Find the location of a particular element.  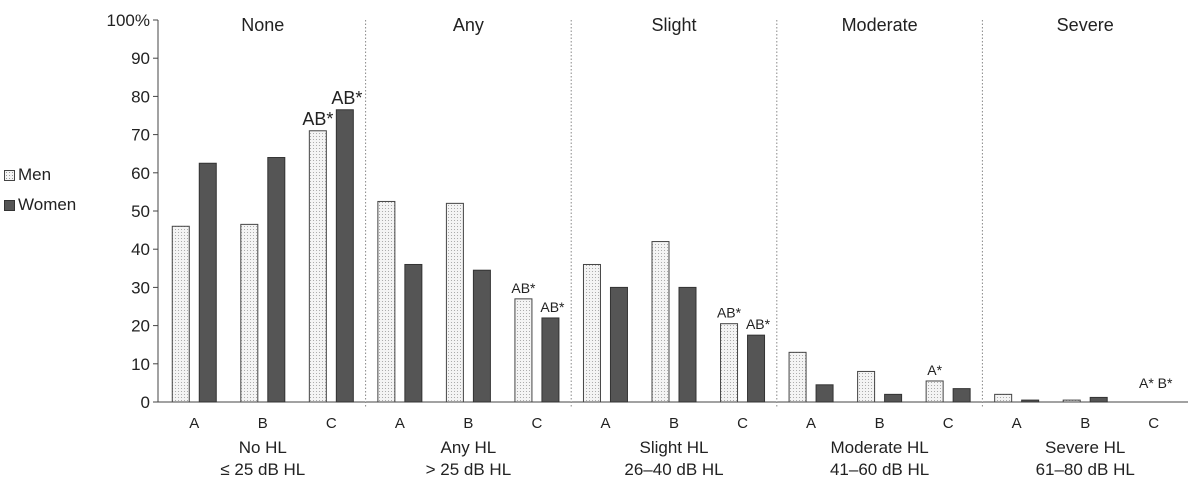

legend-swatch-women is located at coordinates (9, 205).